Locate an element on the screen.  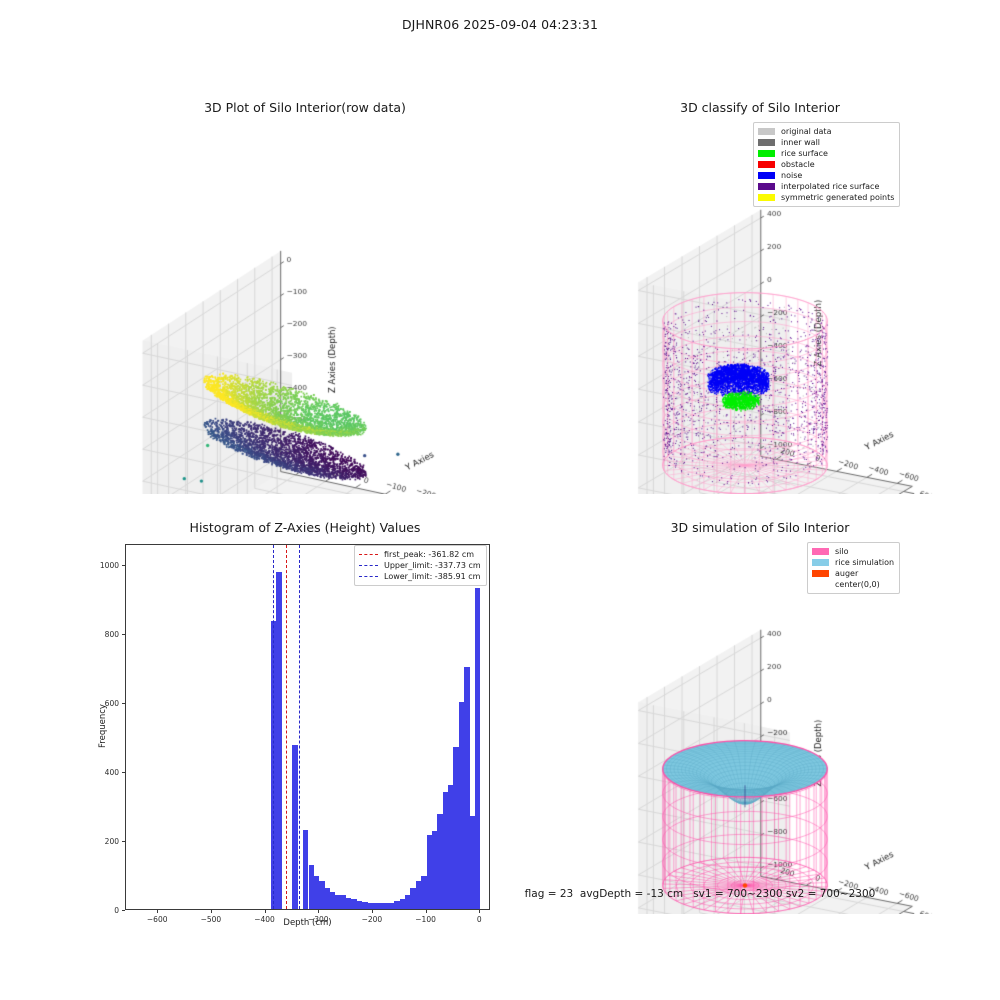
legend-item: Lower_limit: -385.91 cm is located at coordinates (420, 576).